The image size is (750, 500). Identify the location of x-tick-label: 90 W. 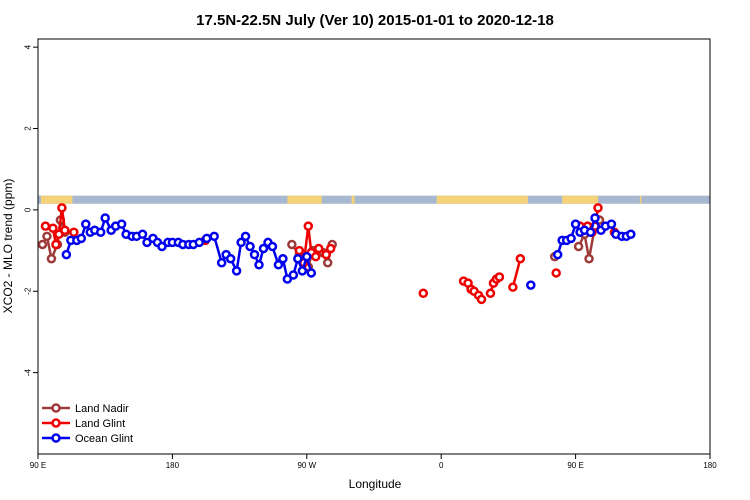
(306, 465).